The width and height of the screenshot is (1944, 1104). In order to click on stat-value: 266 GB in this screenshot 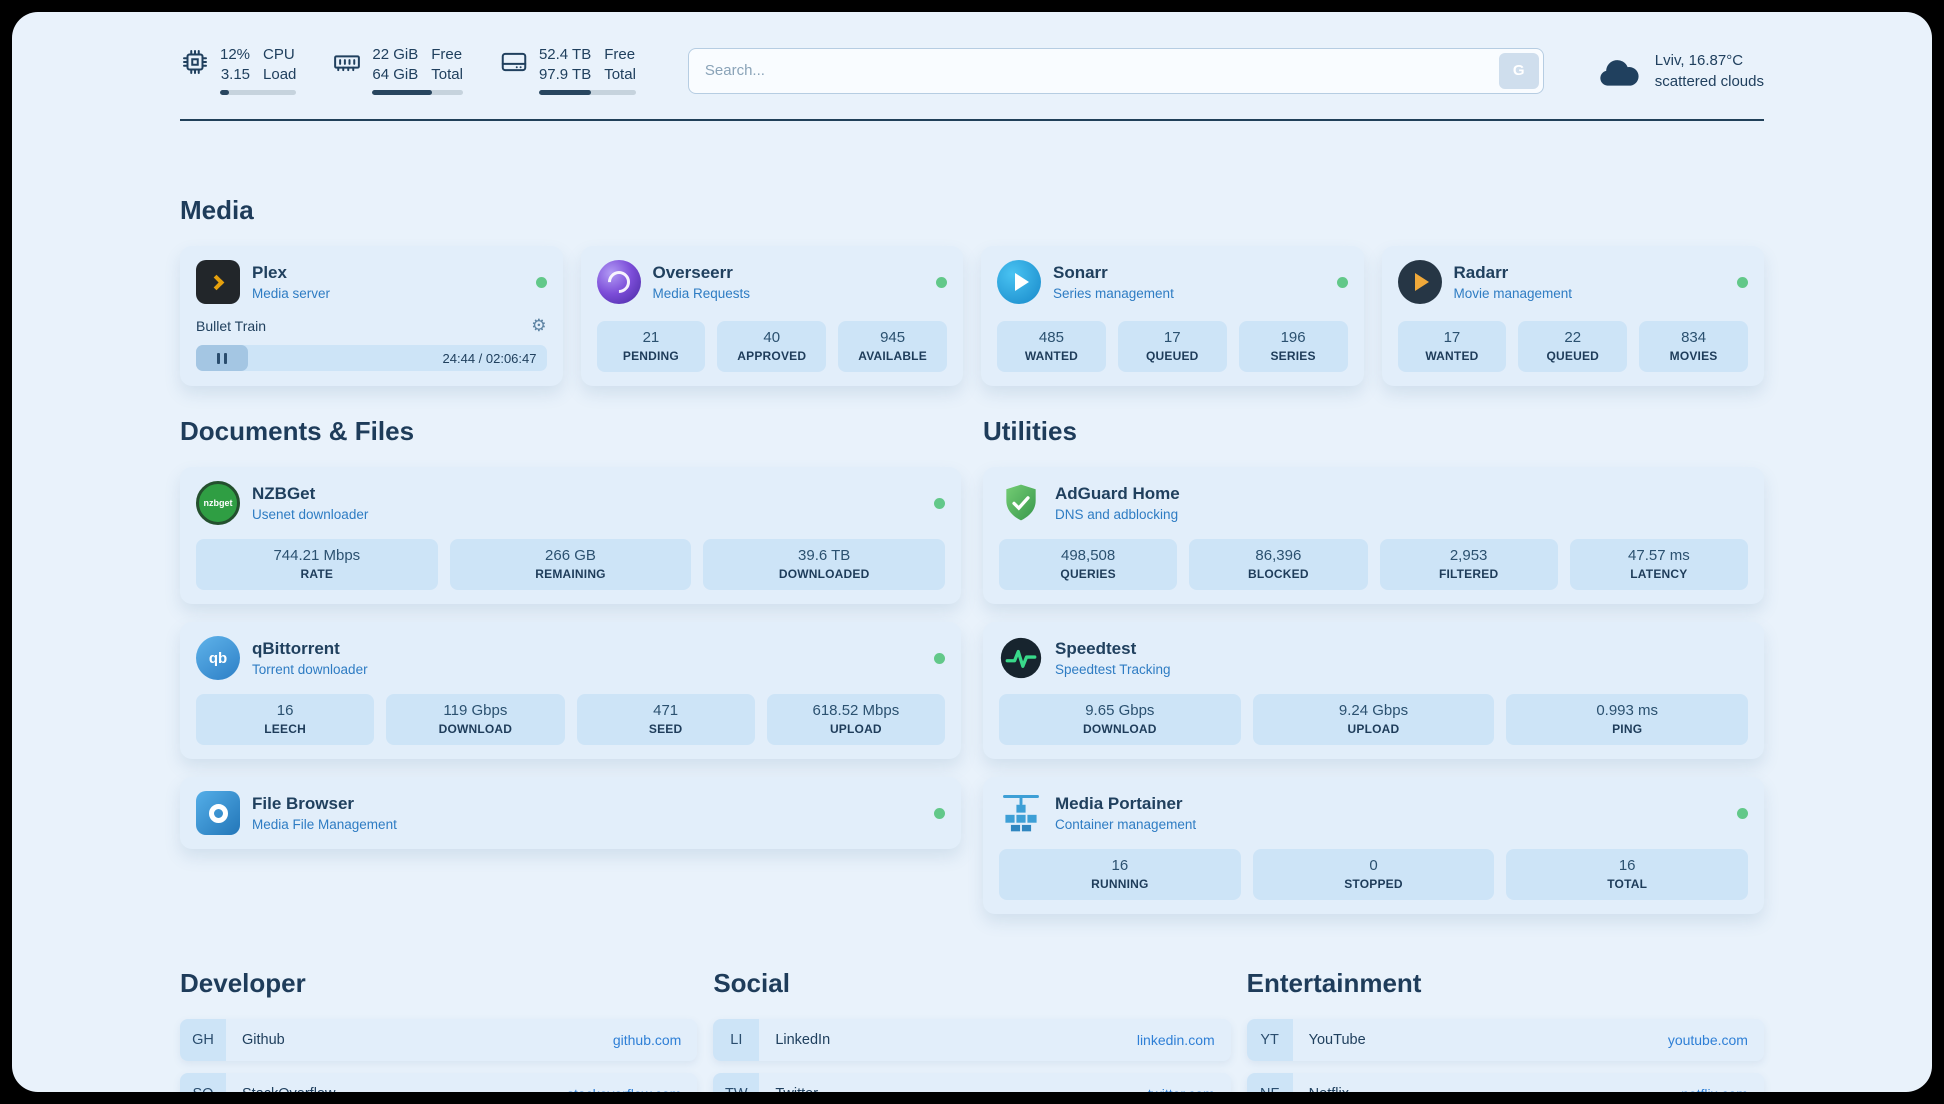, I will do `click(570, 555)`.